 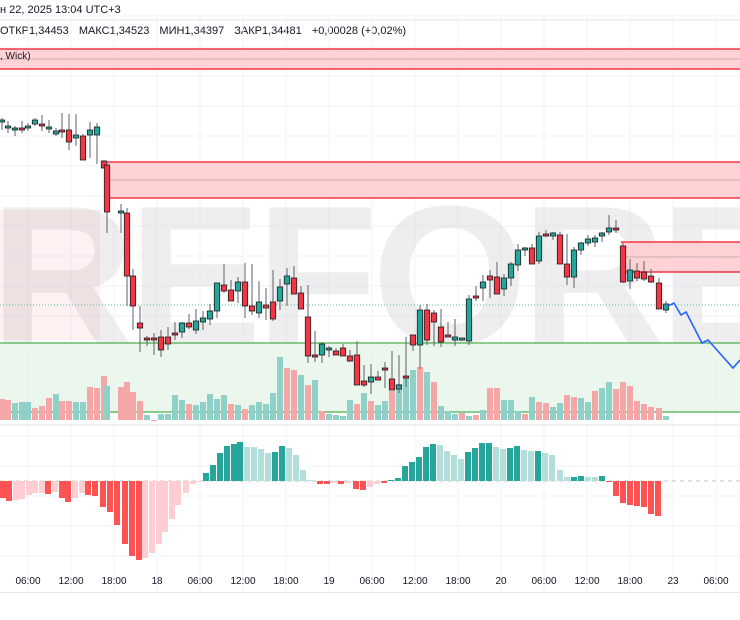 What do you see at coordinates (329, 581) in the screenshot?
I see `x-axis-label: 19` at bounding box center [329, 581].